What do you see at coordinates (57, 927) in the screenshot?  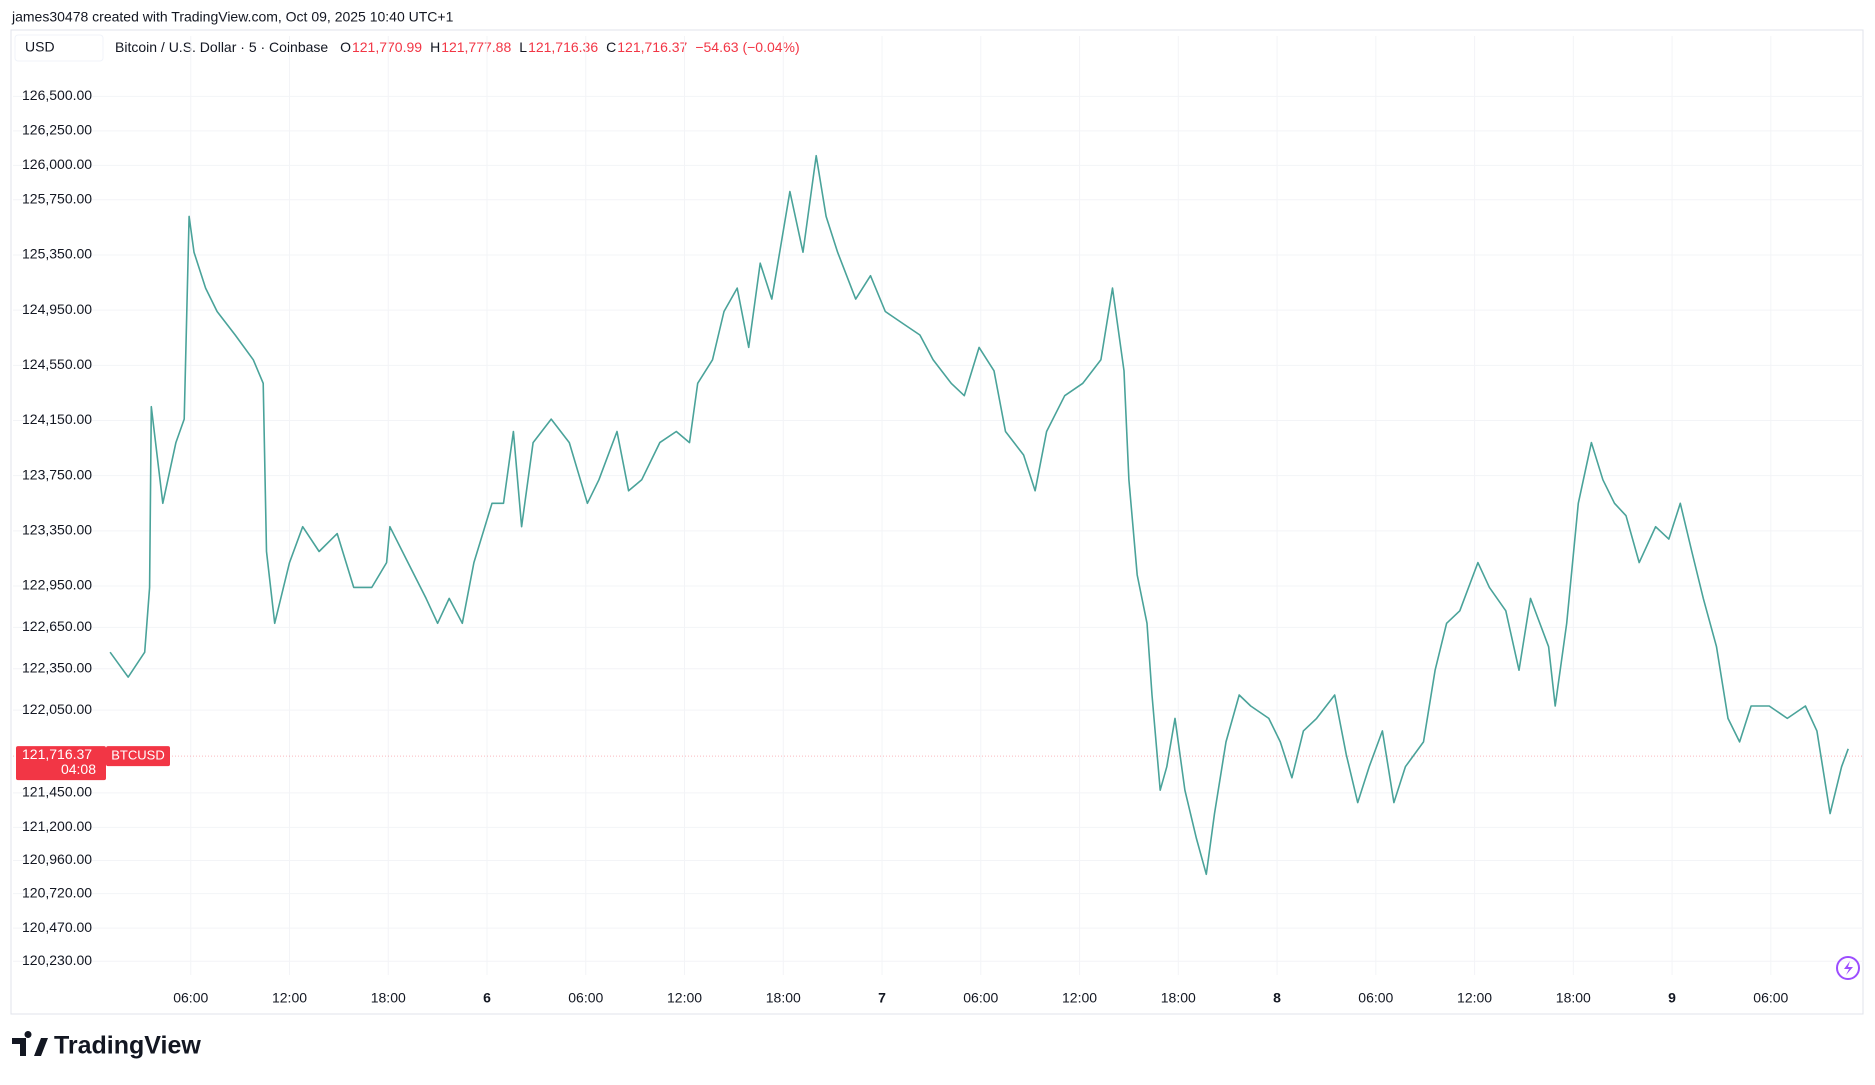 I see `y-tick-label: 120,470.00` at bounding box center [57, 927].